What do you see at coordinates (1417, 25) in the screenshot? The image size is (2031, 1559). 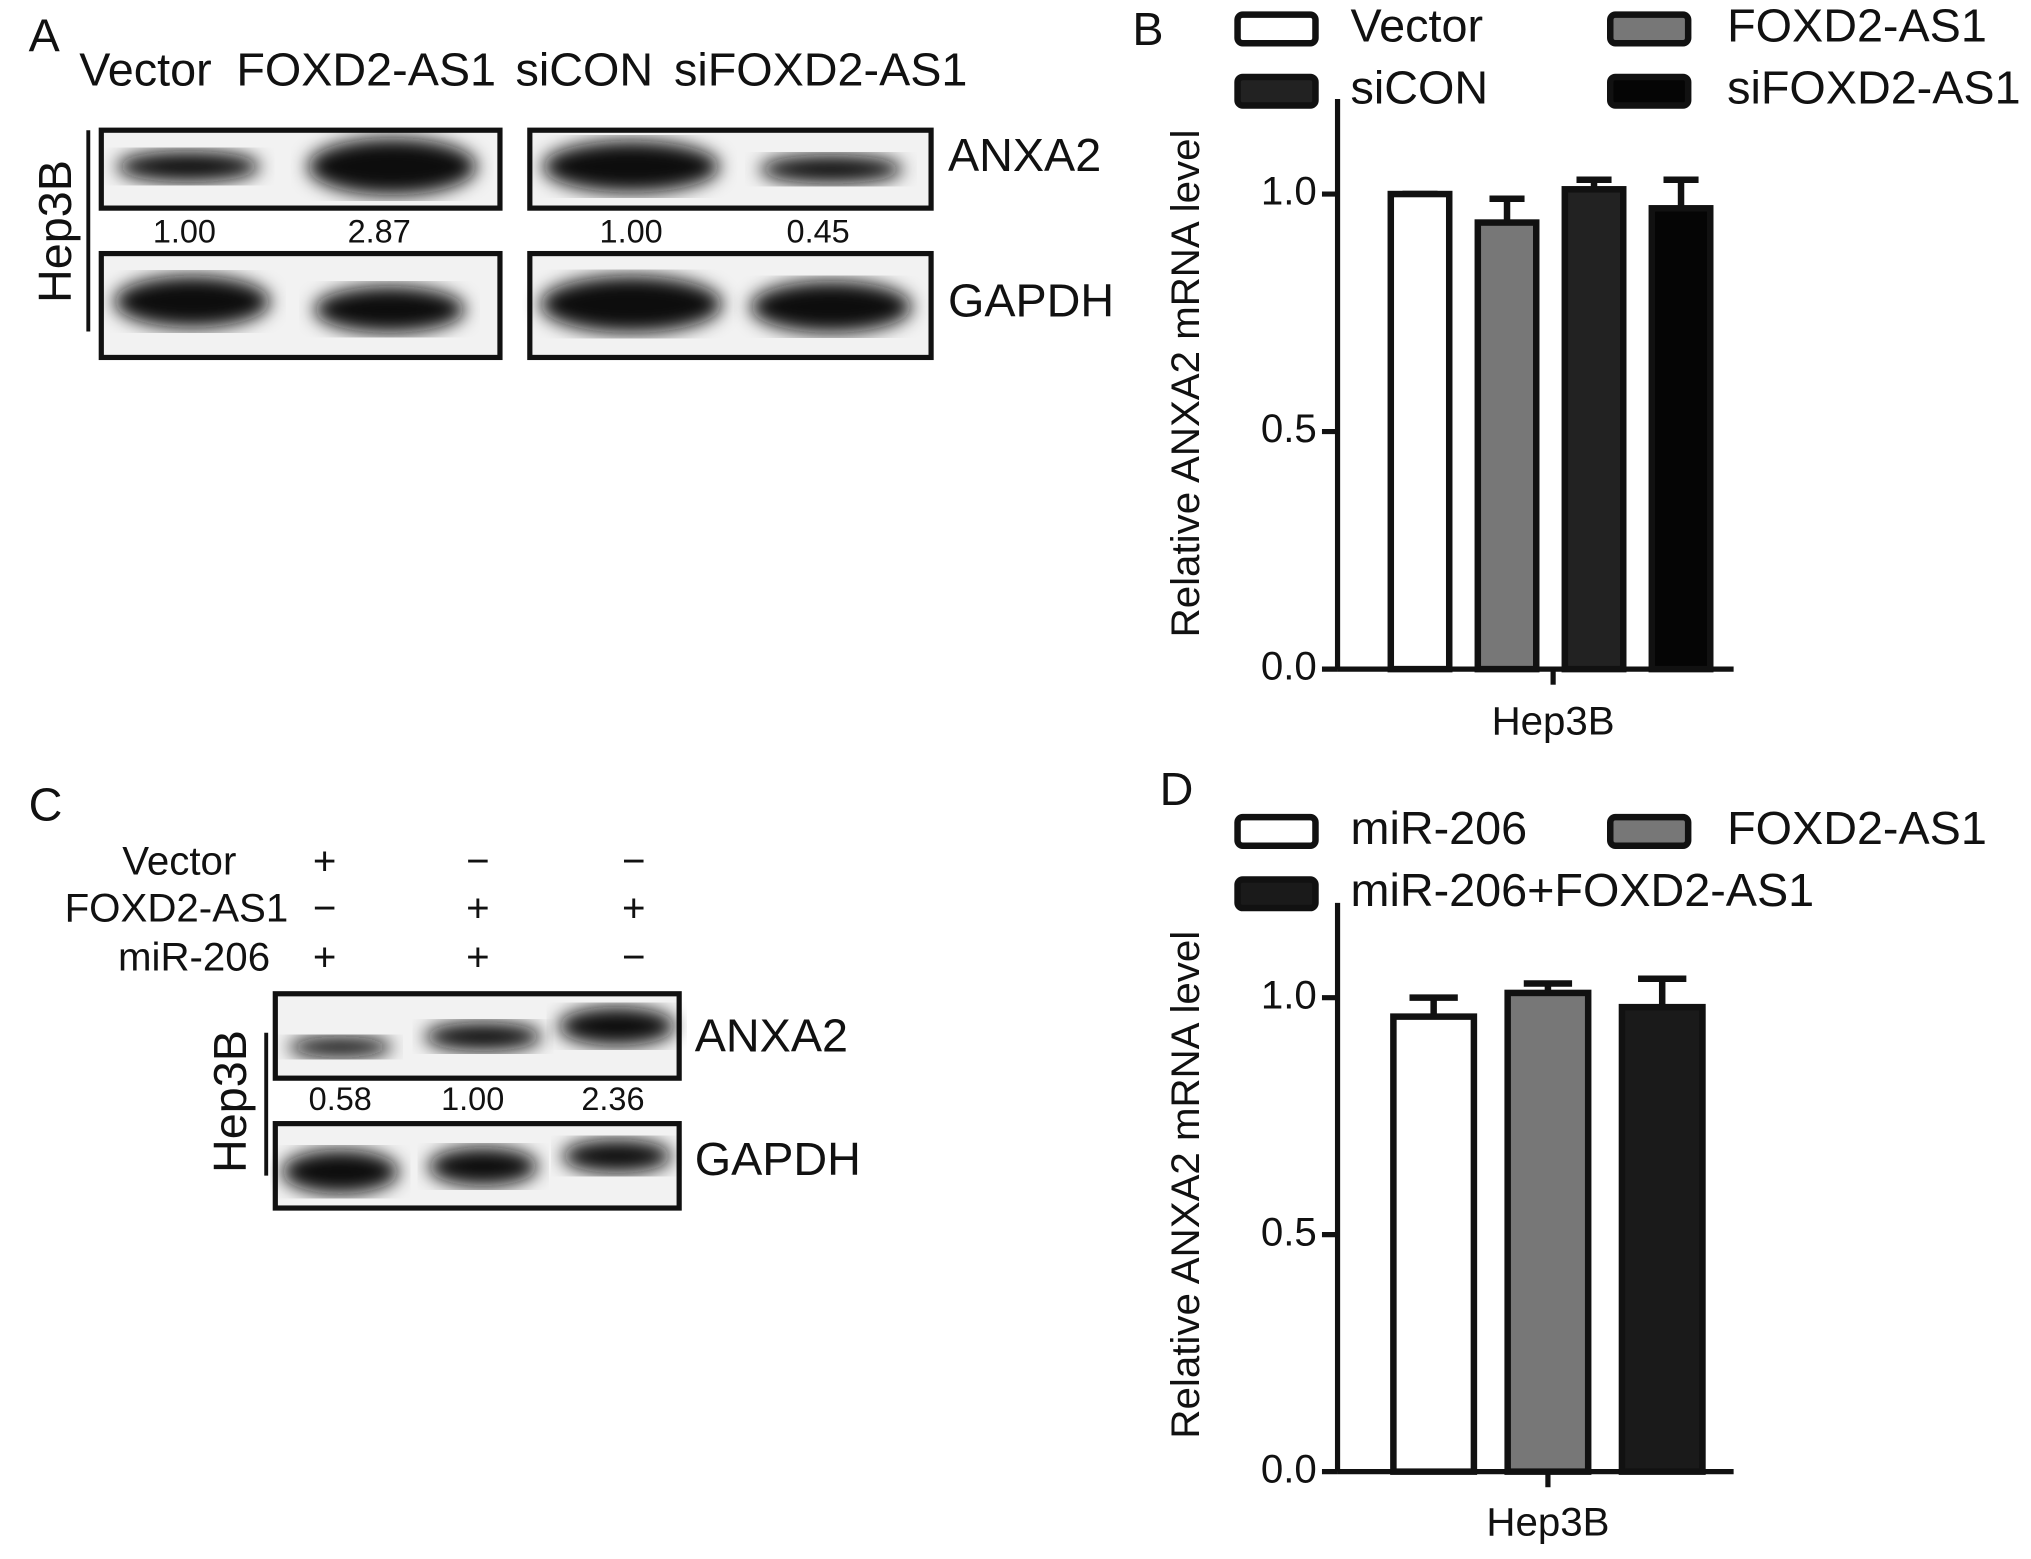 I see `legend-label: Vector` at bounding box center [1417, 25].